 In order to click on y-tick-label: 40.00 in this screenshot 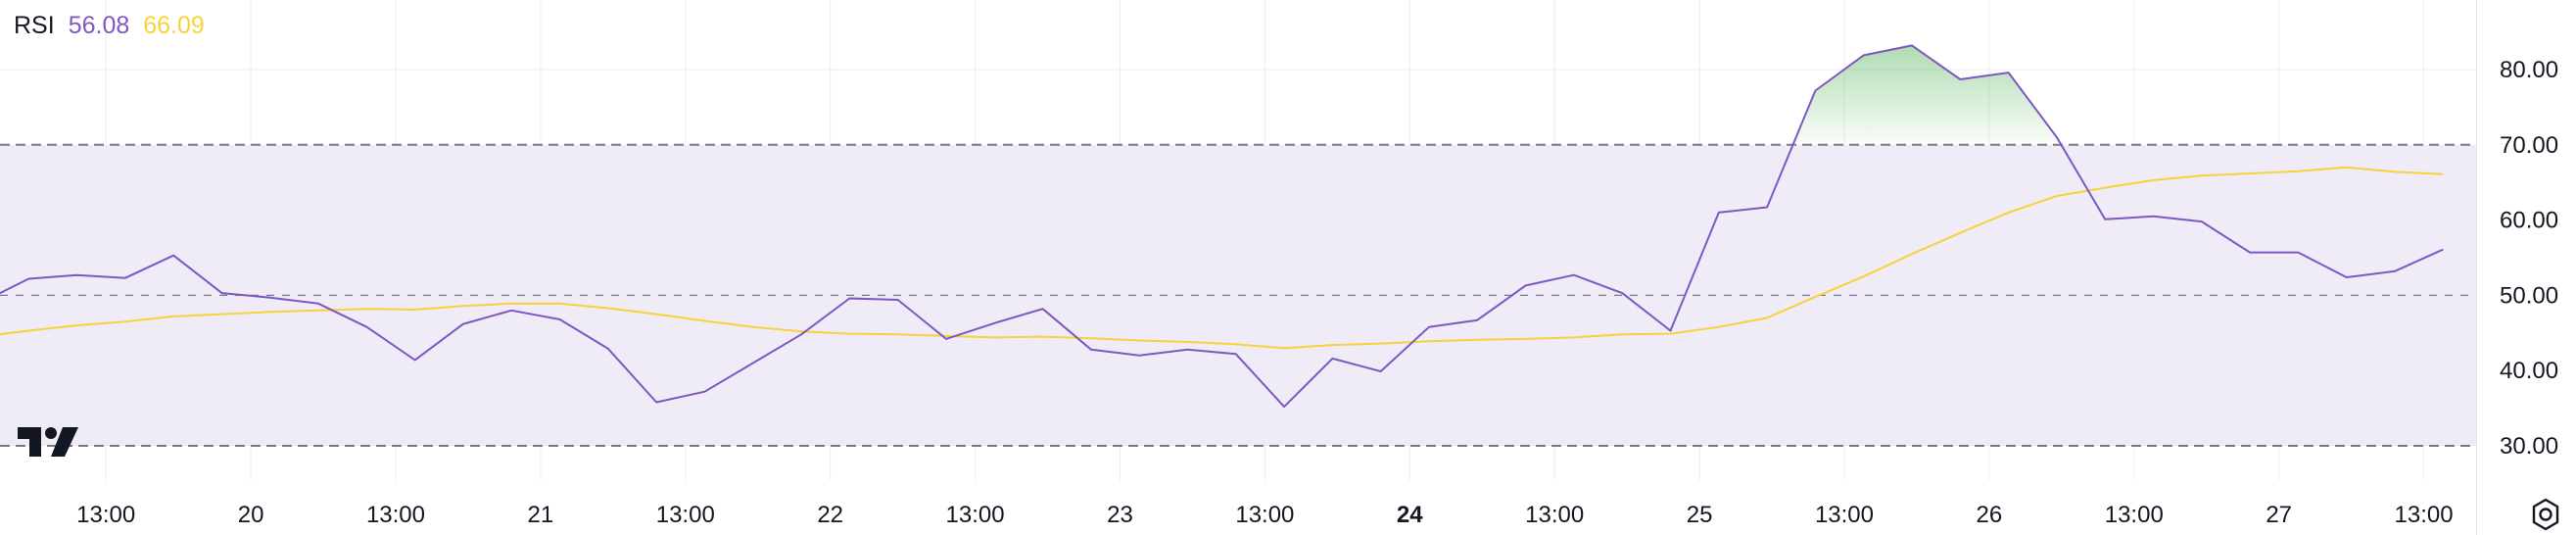, I will do `click(2529, 371)`.